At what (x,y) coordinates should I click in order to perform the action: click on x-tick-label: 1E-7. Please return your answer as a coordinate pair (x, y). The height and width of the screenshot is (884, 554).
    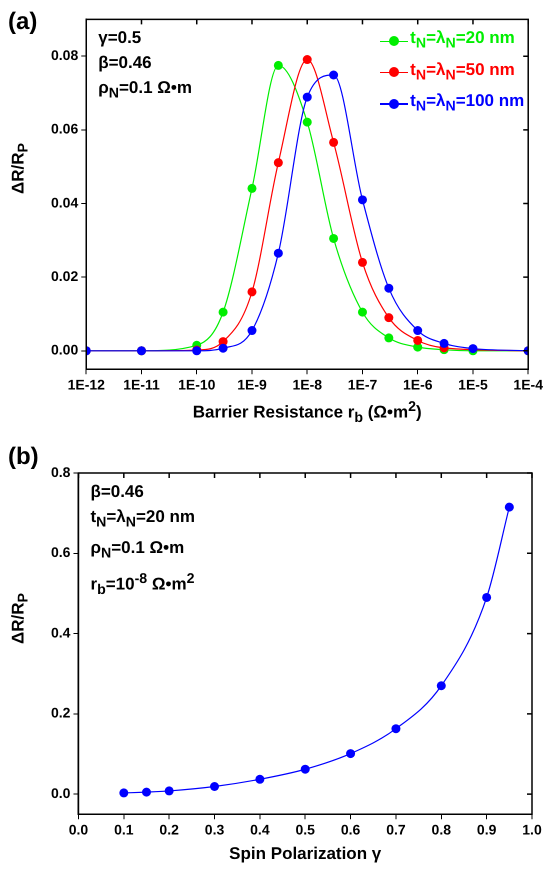
    Looking at the image, I should click on (363, 384).